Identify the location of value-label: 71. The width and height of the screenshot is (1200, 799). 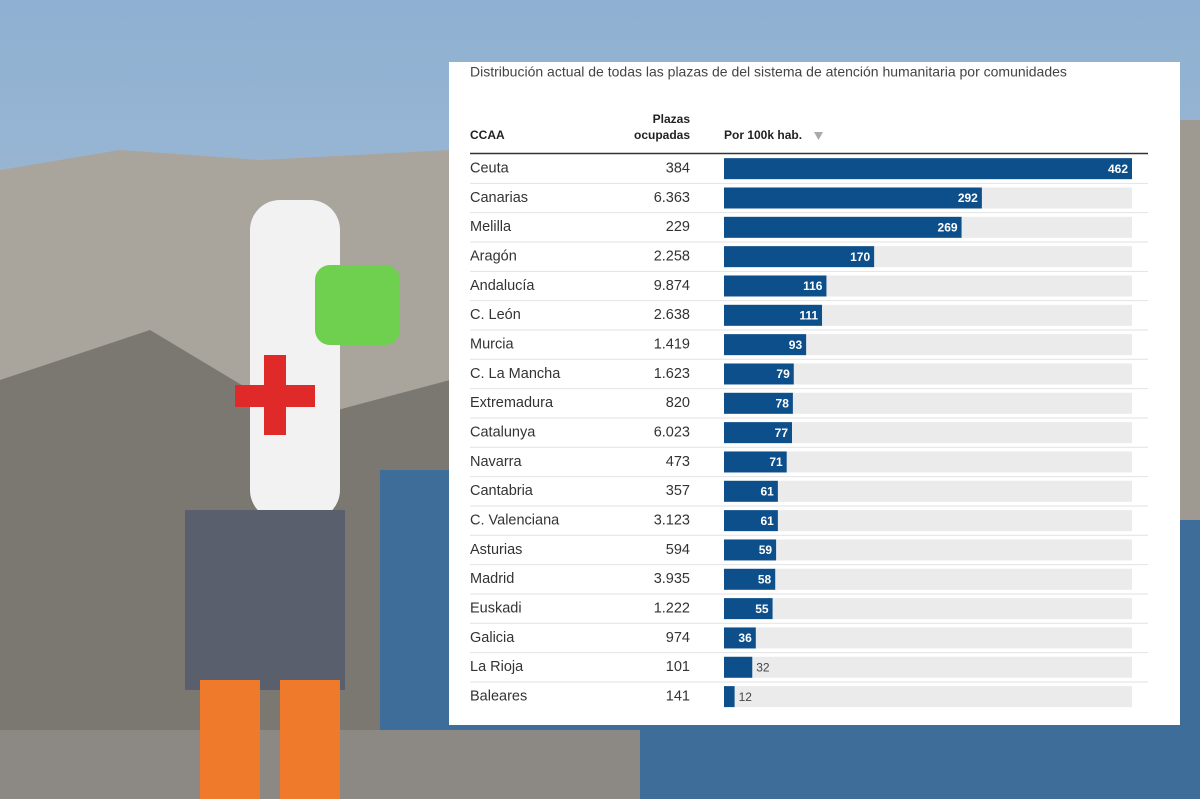
(776, 462).